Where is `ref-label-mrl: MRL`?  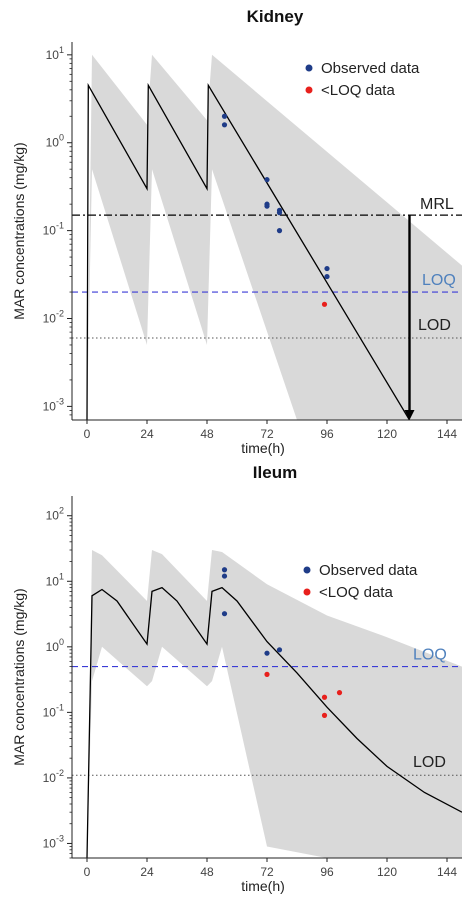 ref-label-mrl: MRL is located at coordinates (437, 204).